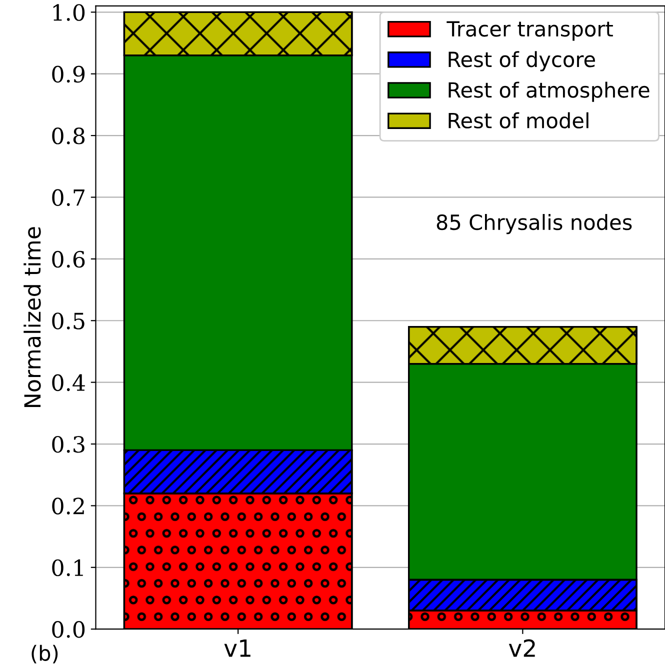  I want to click on annotation: 85 Chrysalis nodes, so click(534, 224).